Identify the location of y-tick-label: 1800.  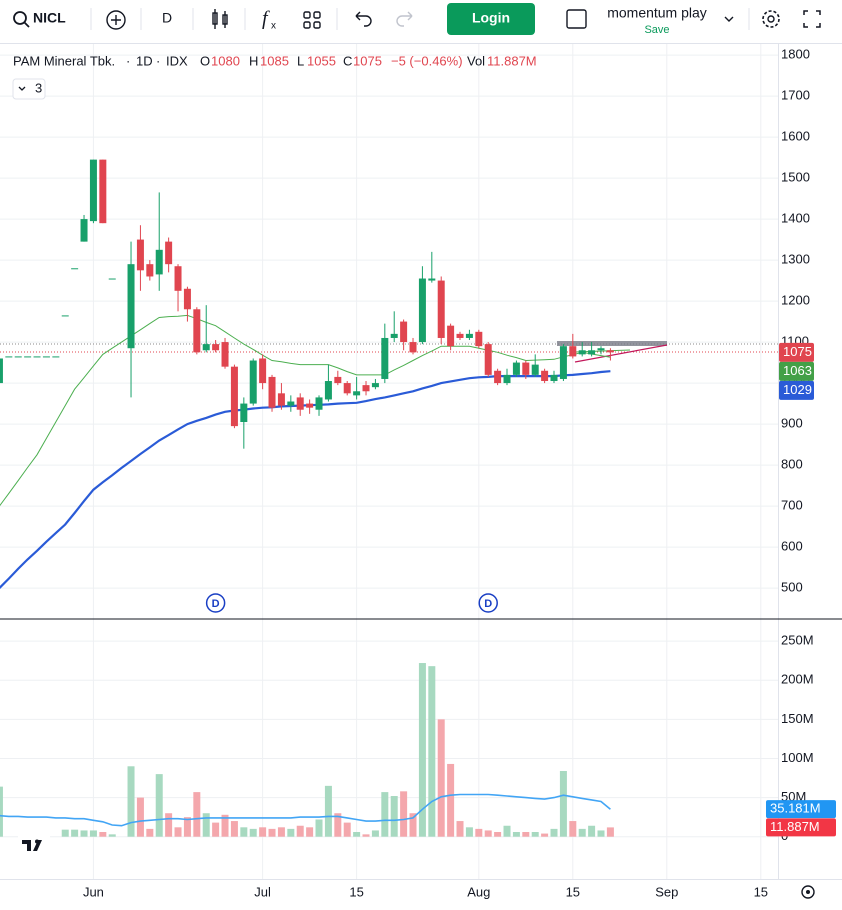
(795, 54).